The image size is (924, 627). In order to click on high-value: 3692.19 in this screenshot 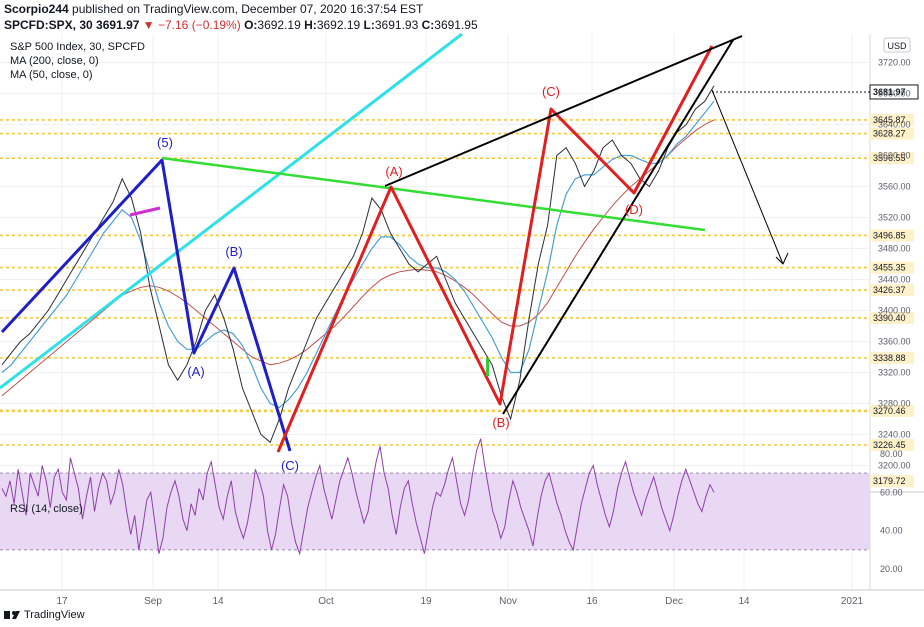, I will do `click(338, 25)`.